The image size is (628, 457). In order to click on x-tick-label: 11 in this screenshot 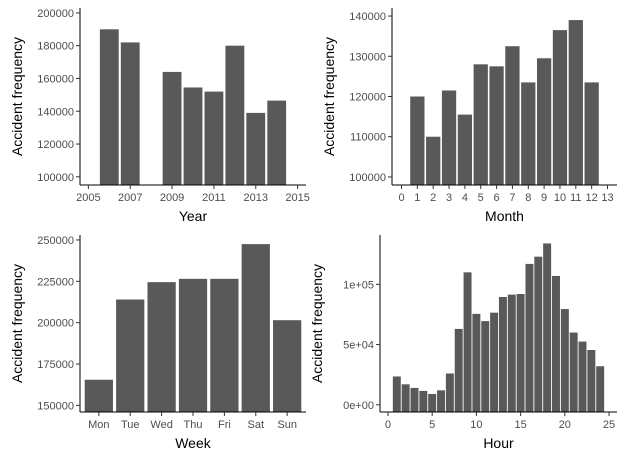, I will do `click(575, 198)`.